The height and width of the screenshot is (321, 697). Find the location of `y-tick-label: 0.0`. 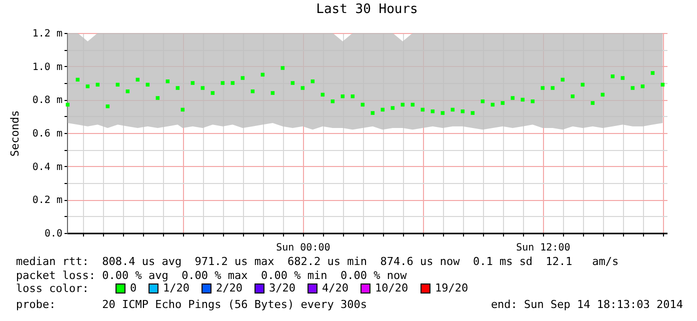

y-tick-label: 0.0 is located at coordinates (53, 234).